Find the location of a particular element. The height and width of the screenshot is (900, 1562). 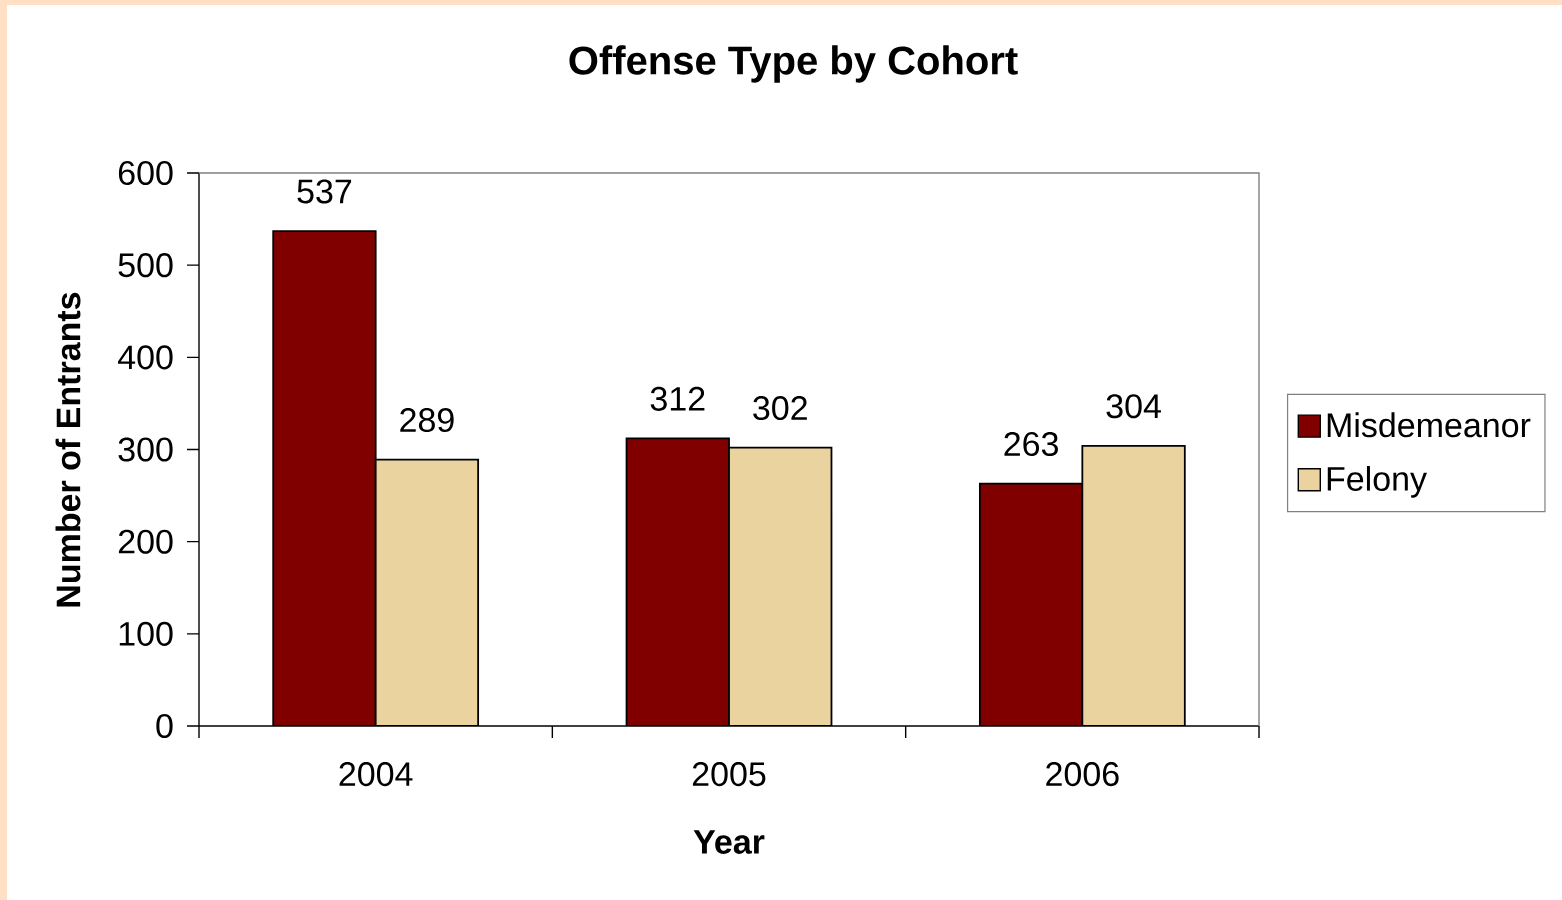

y-tick-label: 500 is located at coordinates (145, 265).